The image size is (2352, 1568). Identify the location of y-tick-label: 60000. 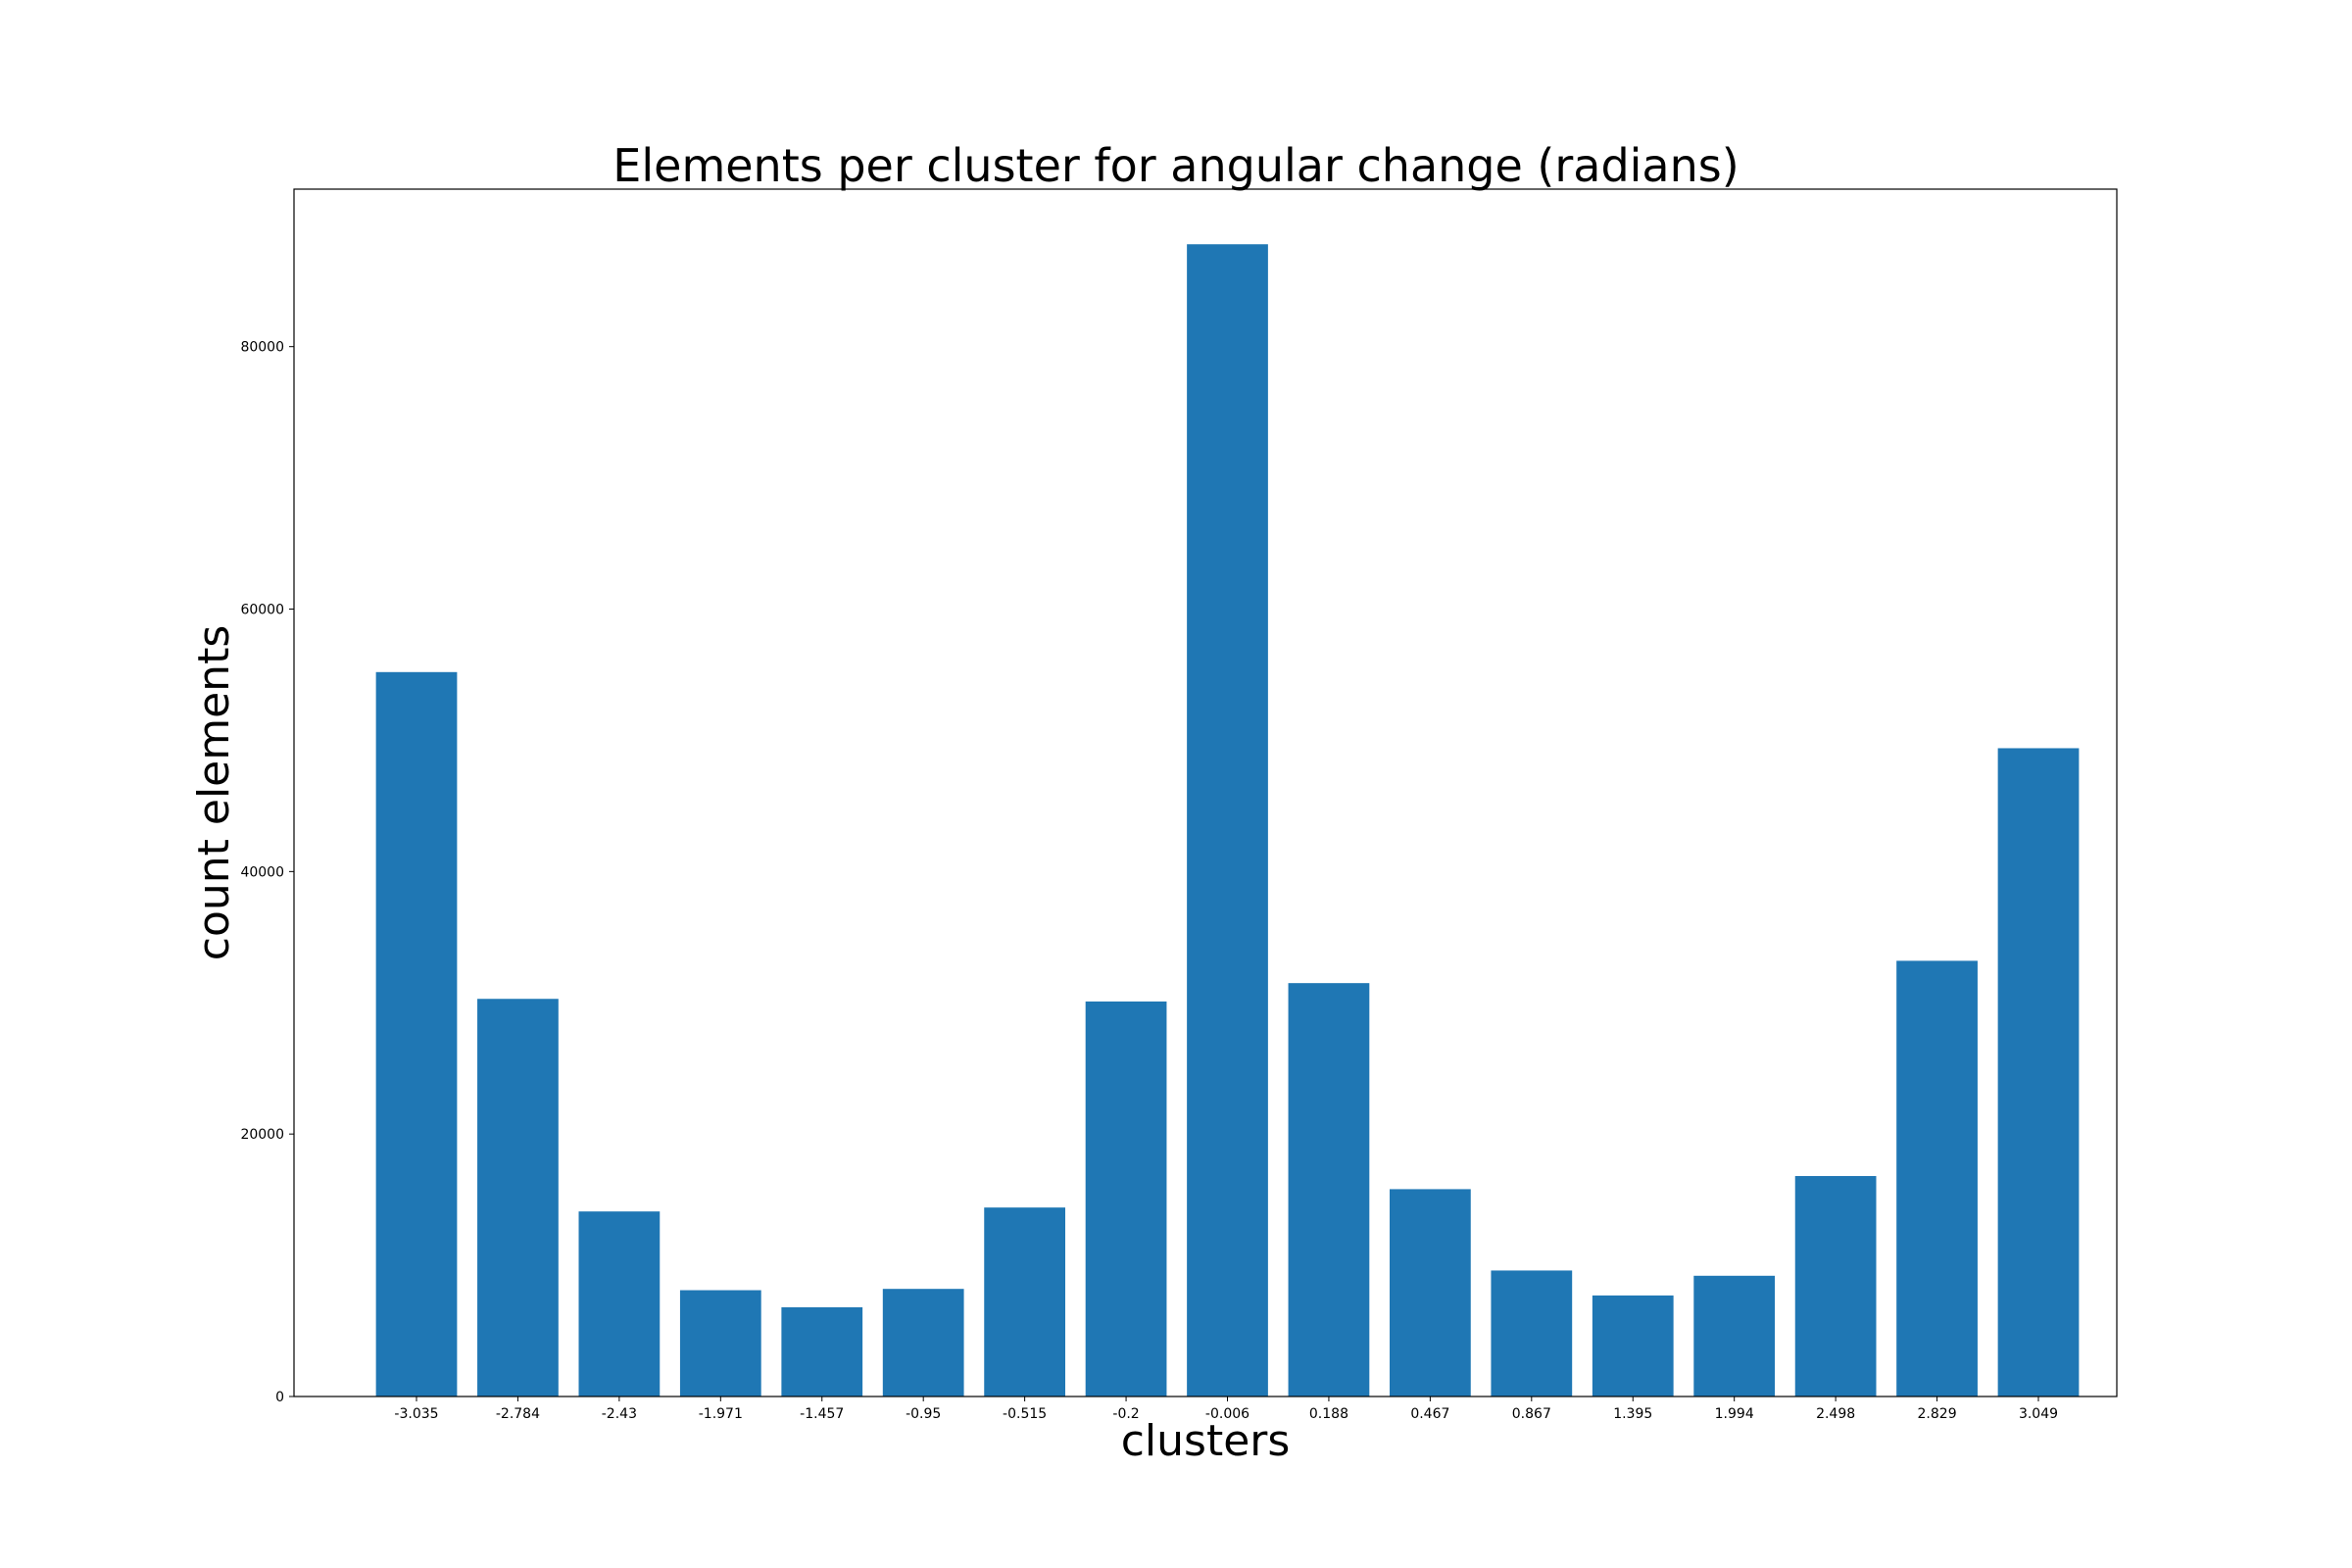
(262, 610).